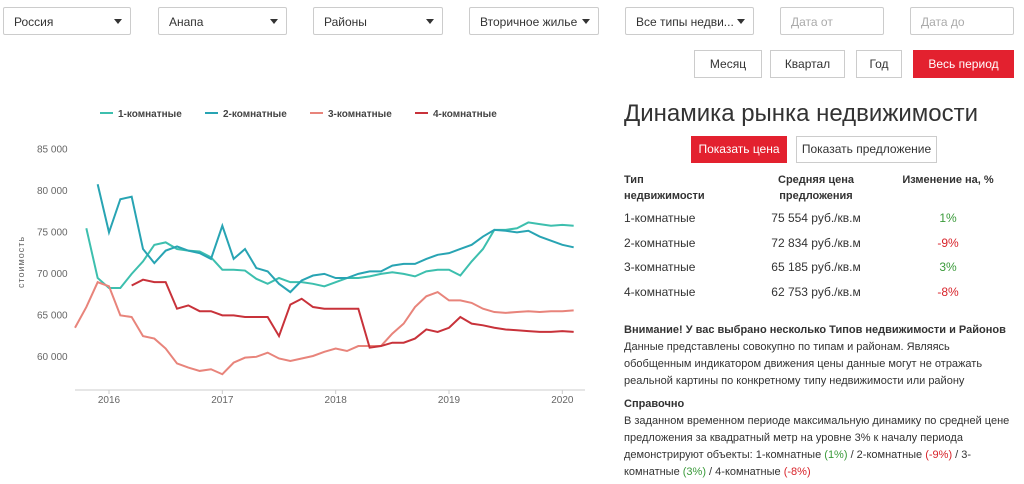  Describe the element at coordinates (948, 180) in the screenshot. I see `table-header: Изменение на, %` at that location.